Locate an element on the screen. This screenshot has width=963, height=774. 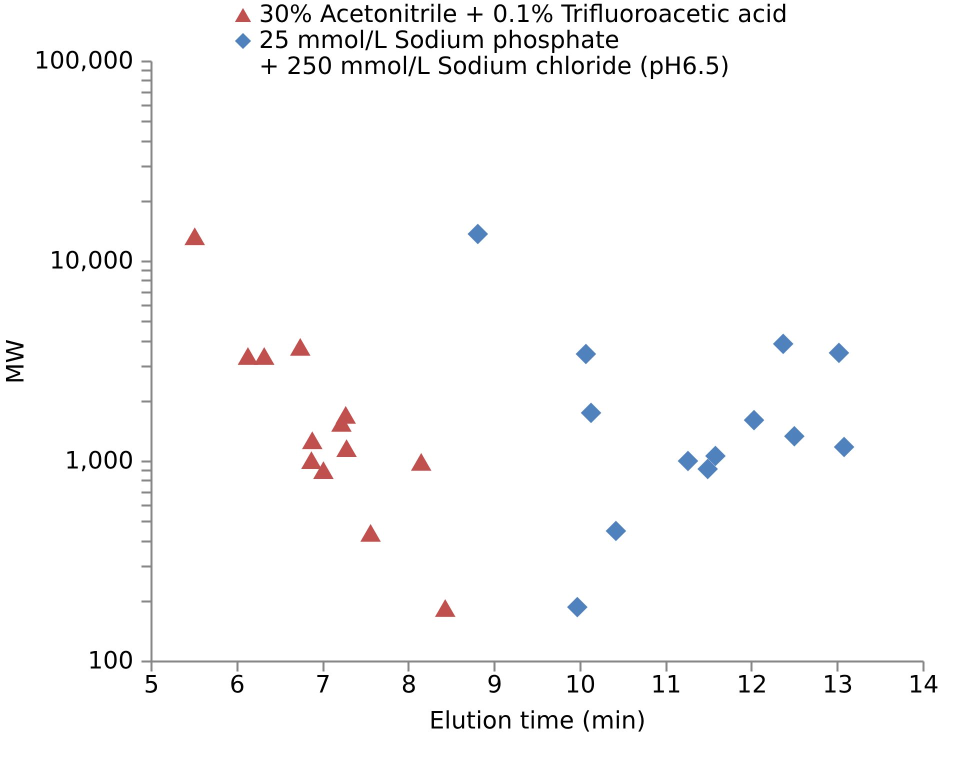
y-tick-label: 100,000 is located at coordinates (84, 60).